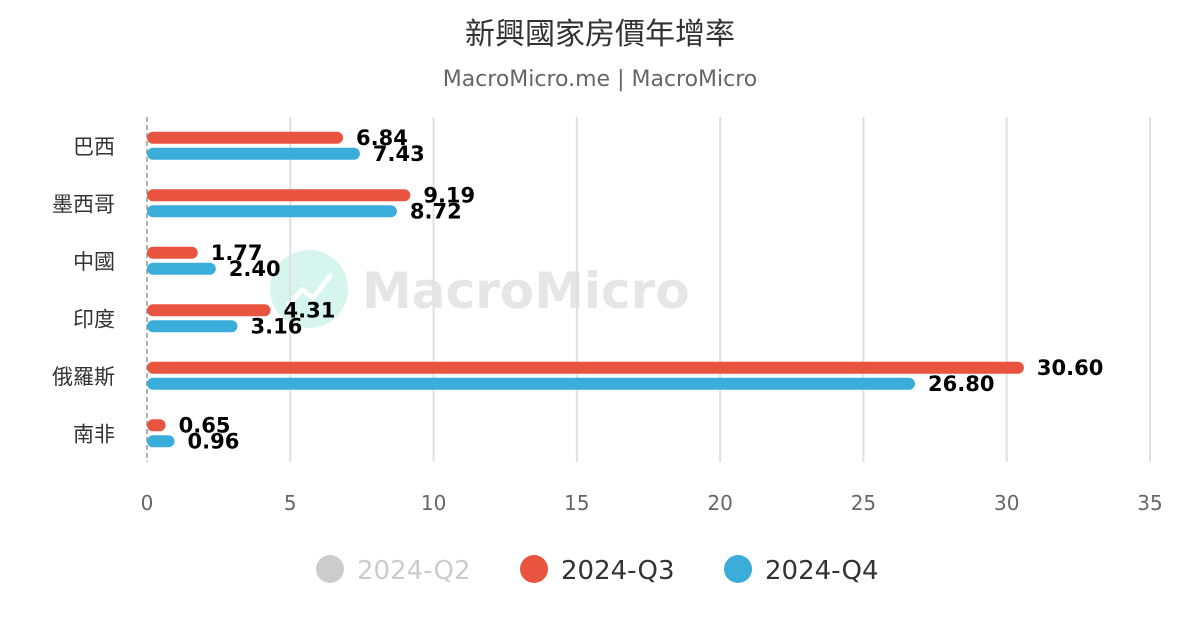 The height and width of the screenshot is (630, 1200). Describe the element at coordinates (600, 79) in the screenshot. I see `chart-subtitle: MacroMicro.me | MacroMicro` at that location.